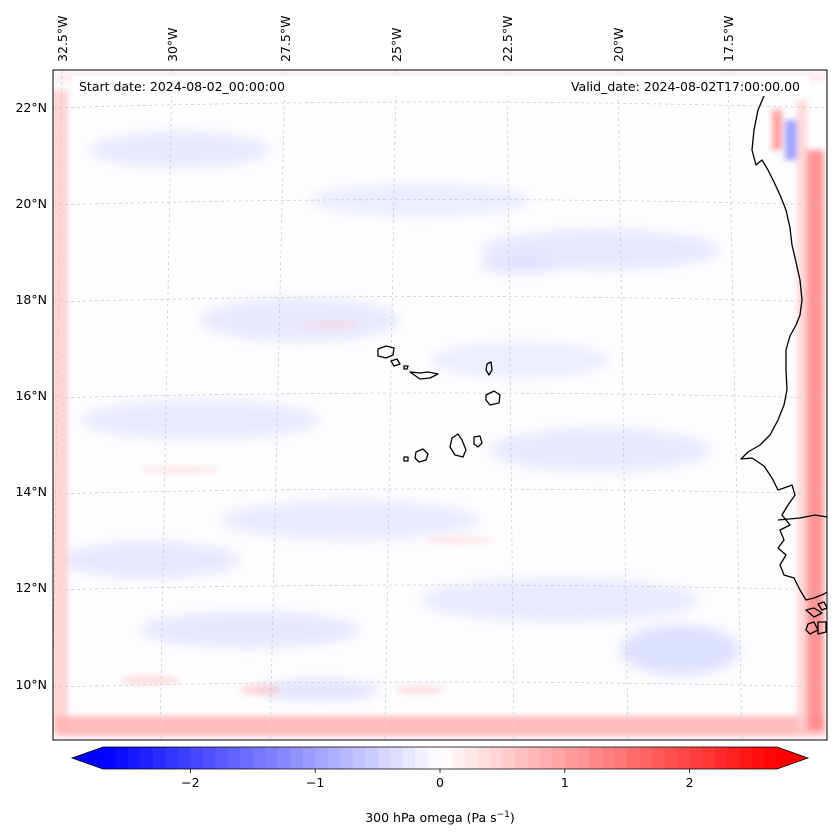 The width and height of the screenshot is (837, 839). What do you see at coordinates (440, 785) in the screenshot?
I see `colorbar: −2 −1 0 1 2 300 hPa omega (Pa s−1)` at bounding box center [440, 785].